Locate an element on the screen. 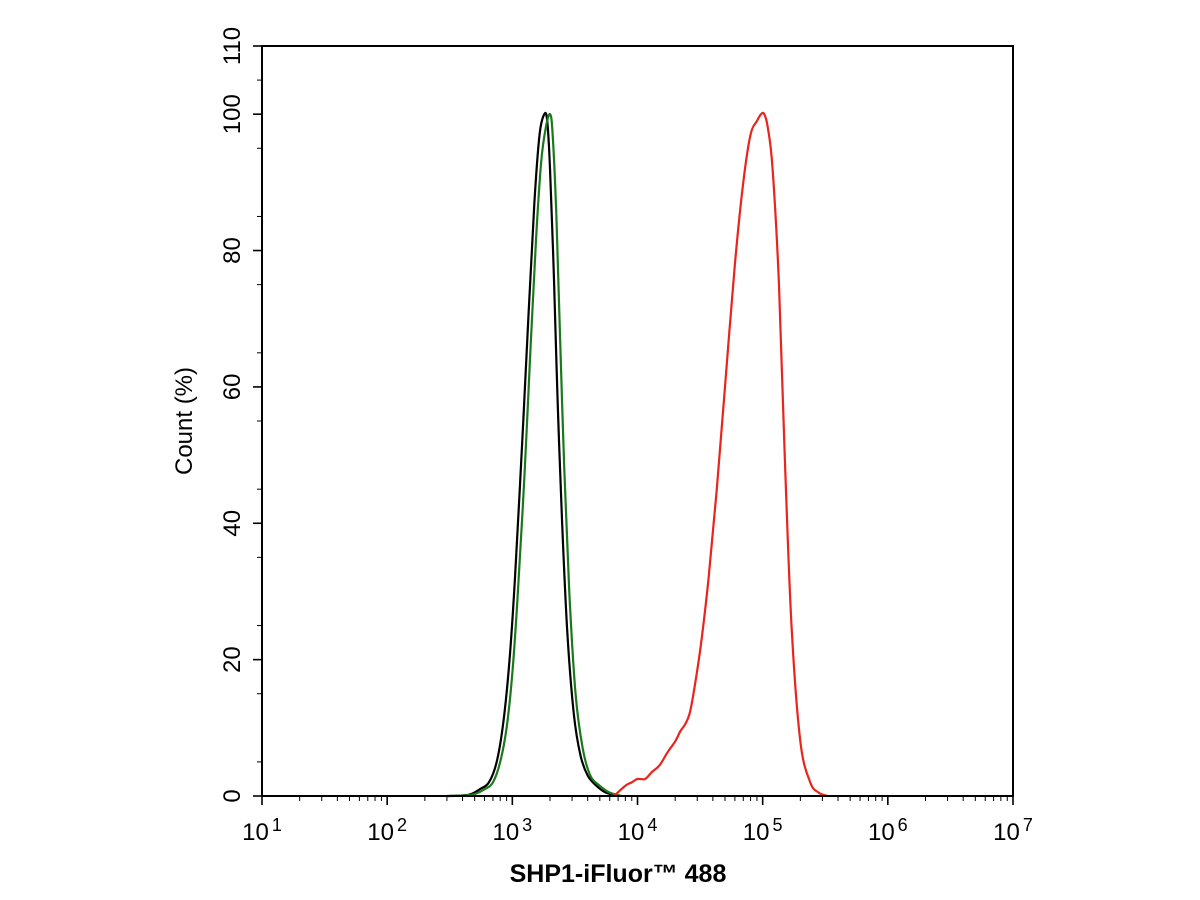 The height and width of the screenshot is (900, 1200). x-tick-label: 10 6 is located at coordinates (888, 830).